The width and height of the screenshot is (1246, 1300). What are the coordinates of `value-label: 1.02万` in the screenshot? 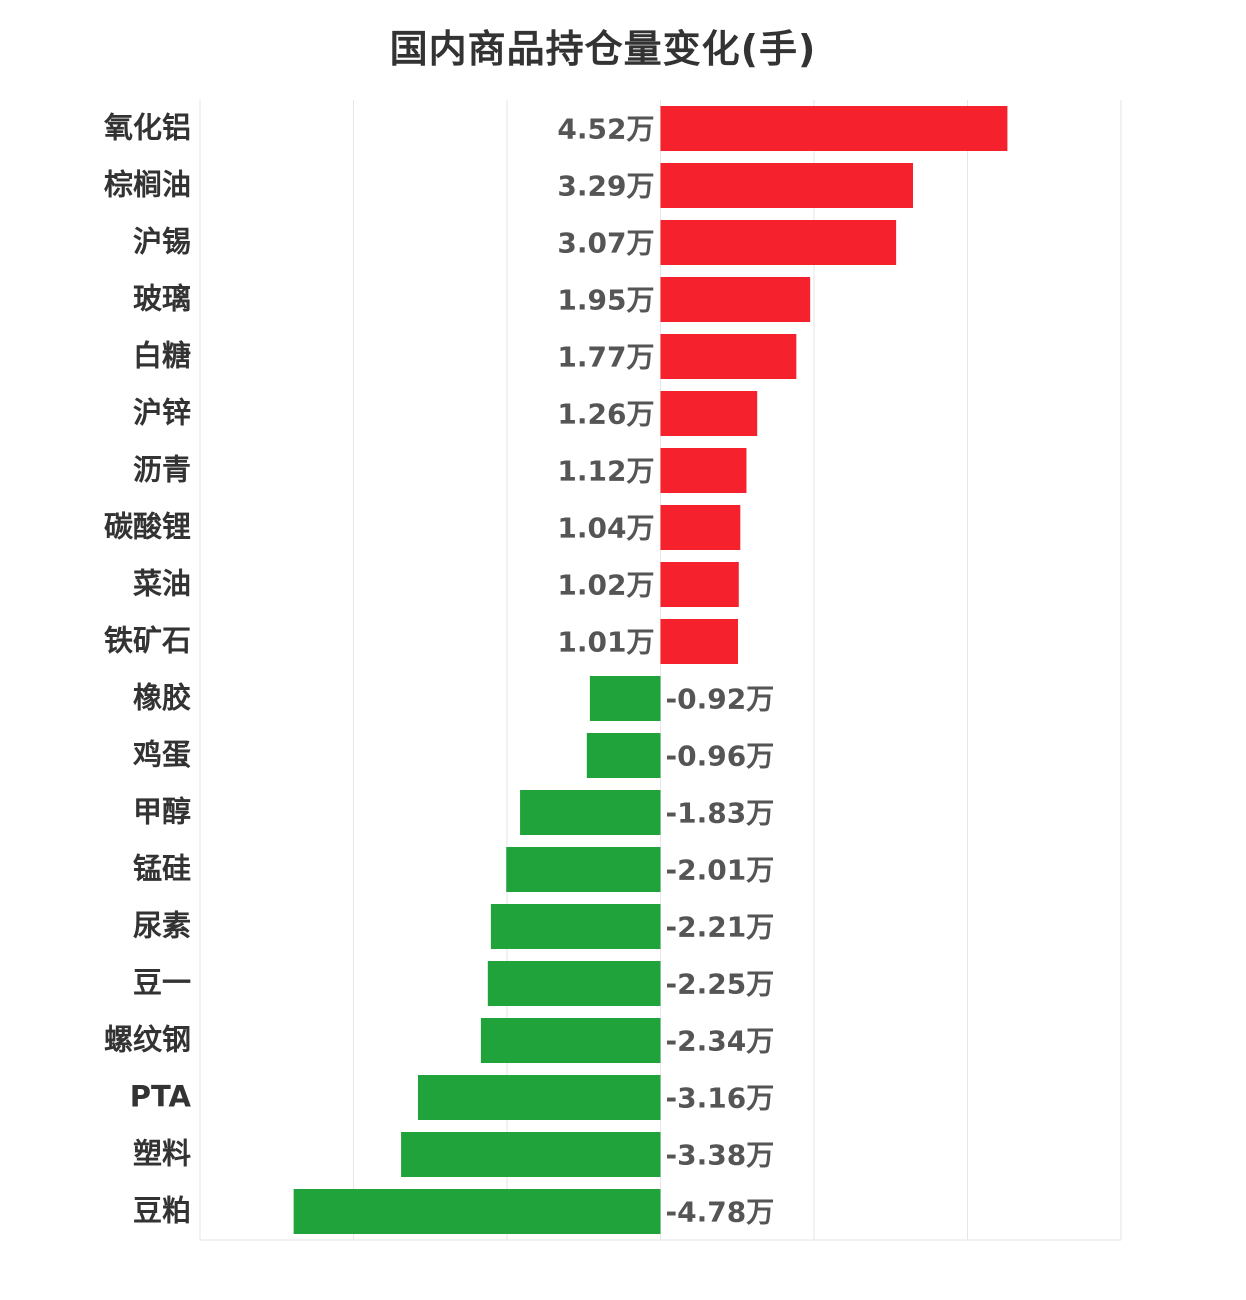 It's located at (605, 585).